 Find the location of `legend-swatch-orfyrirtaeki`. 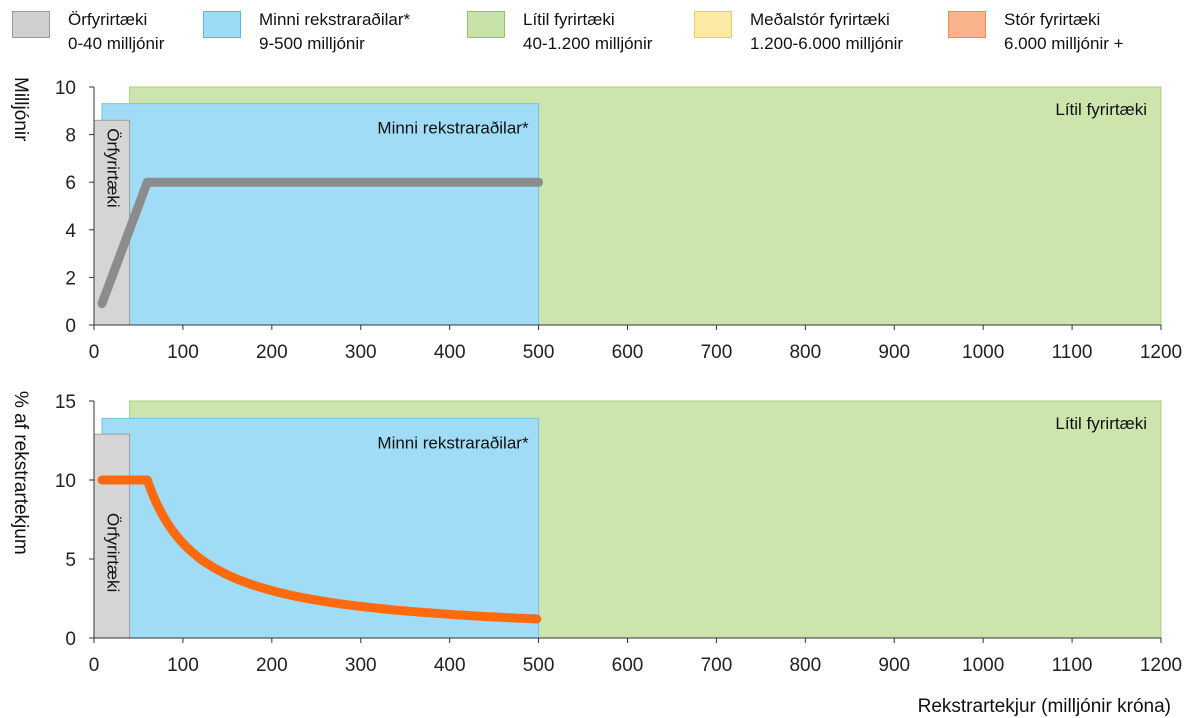

legend-swatch-orfyrirtaeki is located at coordinates (31, 24).